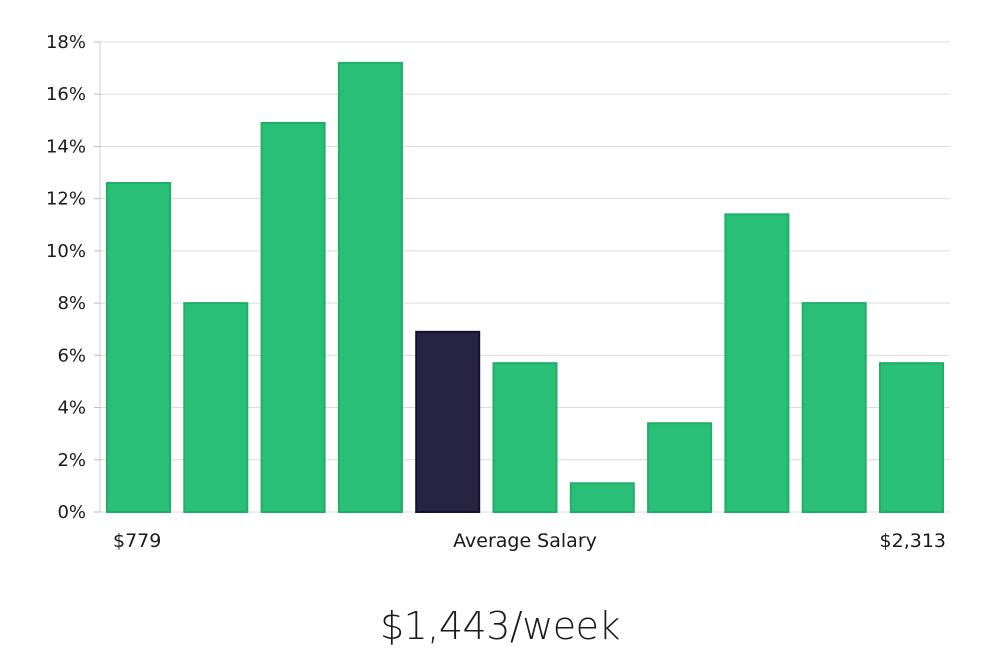  What do you see at coordinates (66, 199) in the screenshot?
I see `y-tick-label: 12%` at bounding box center [66, 199].